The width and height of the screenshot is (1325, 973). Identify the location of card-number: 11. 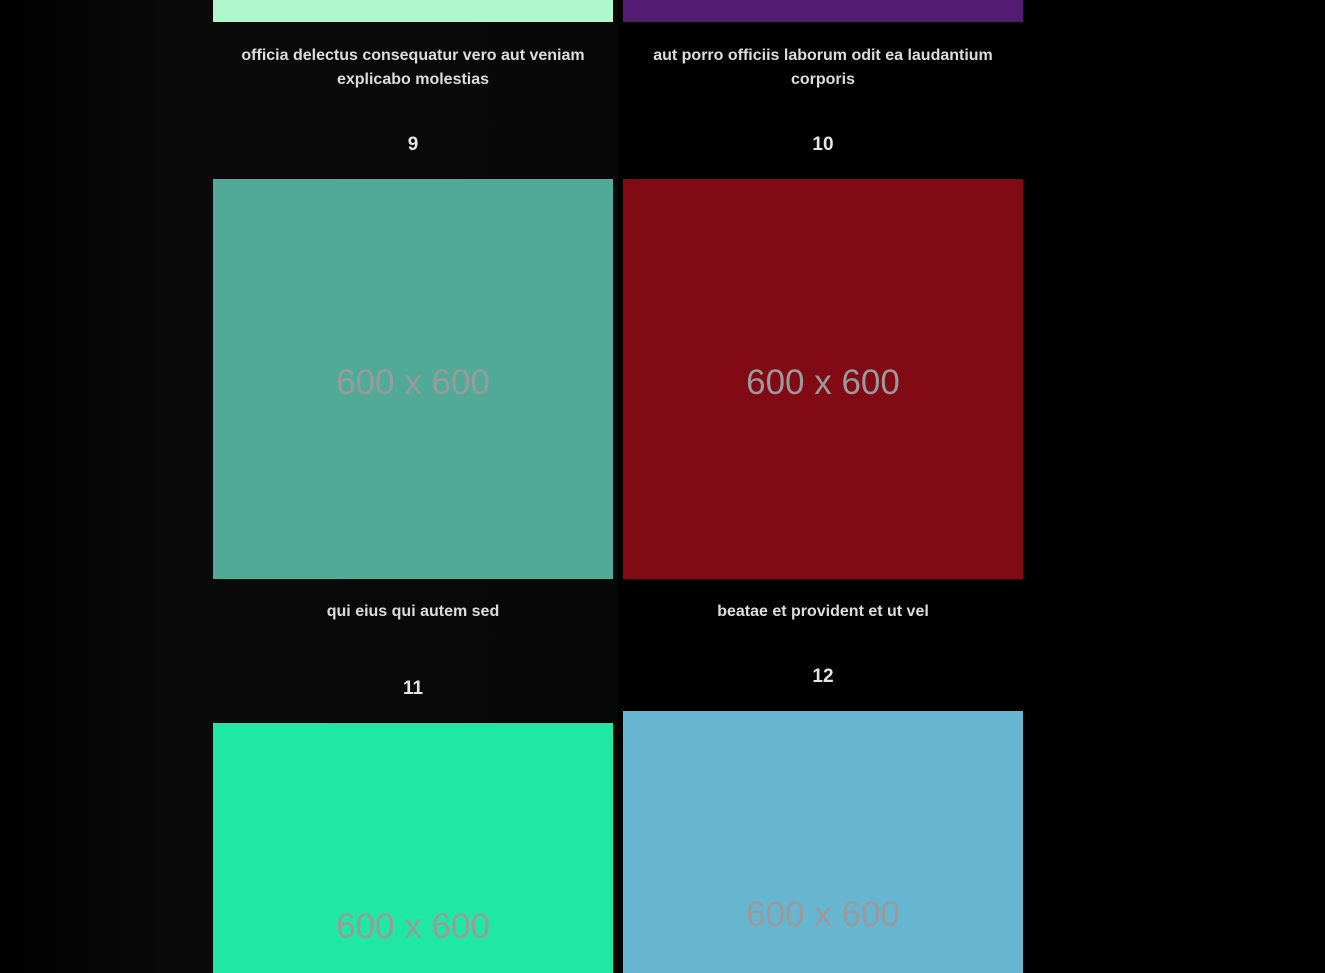
(413, 688).